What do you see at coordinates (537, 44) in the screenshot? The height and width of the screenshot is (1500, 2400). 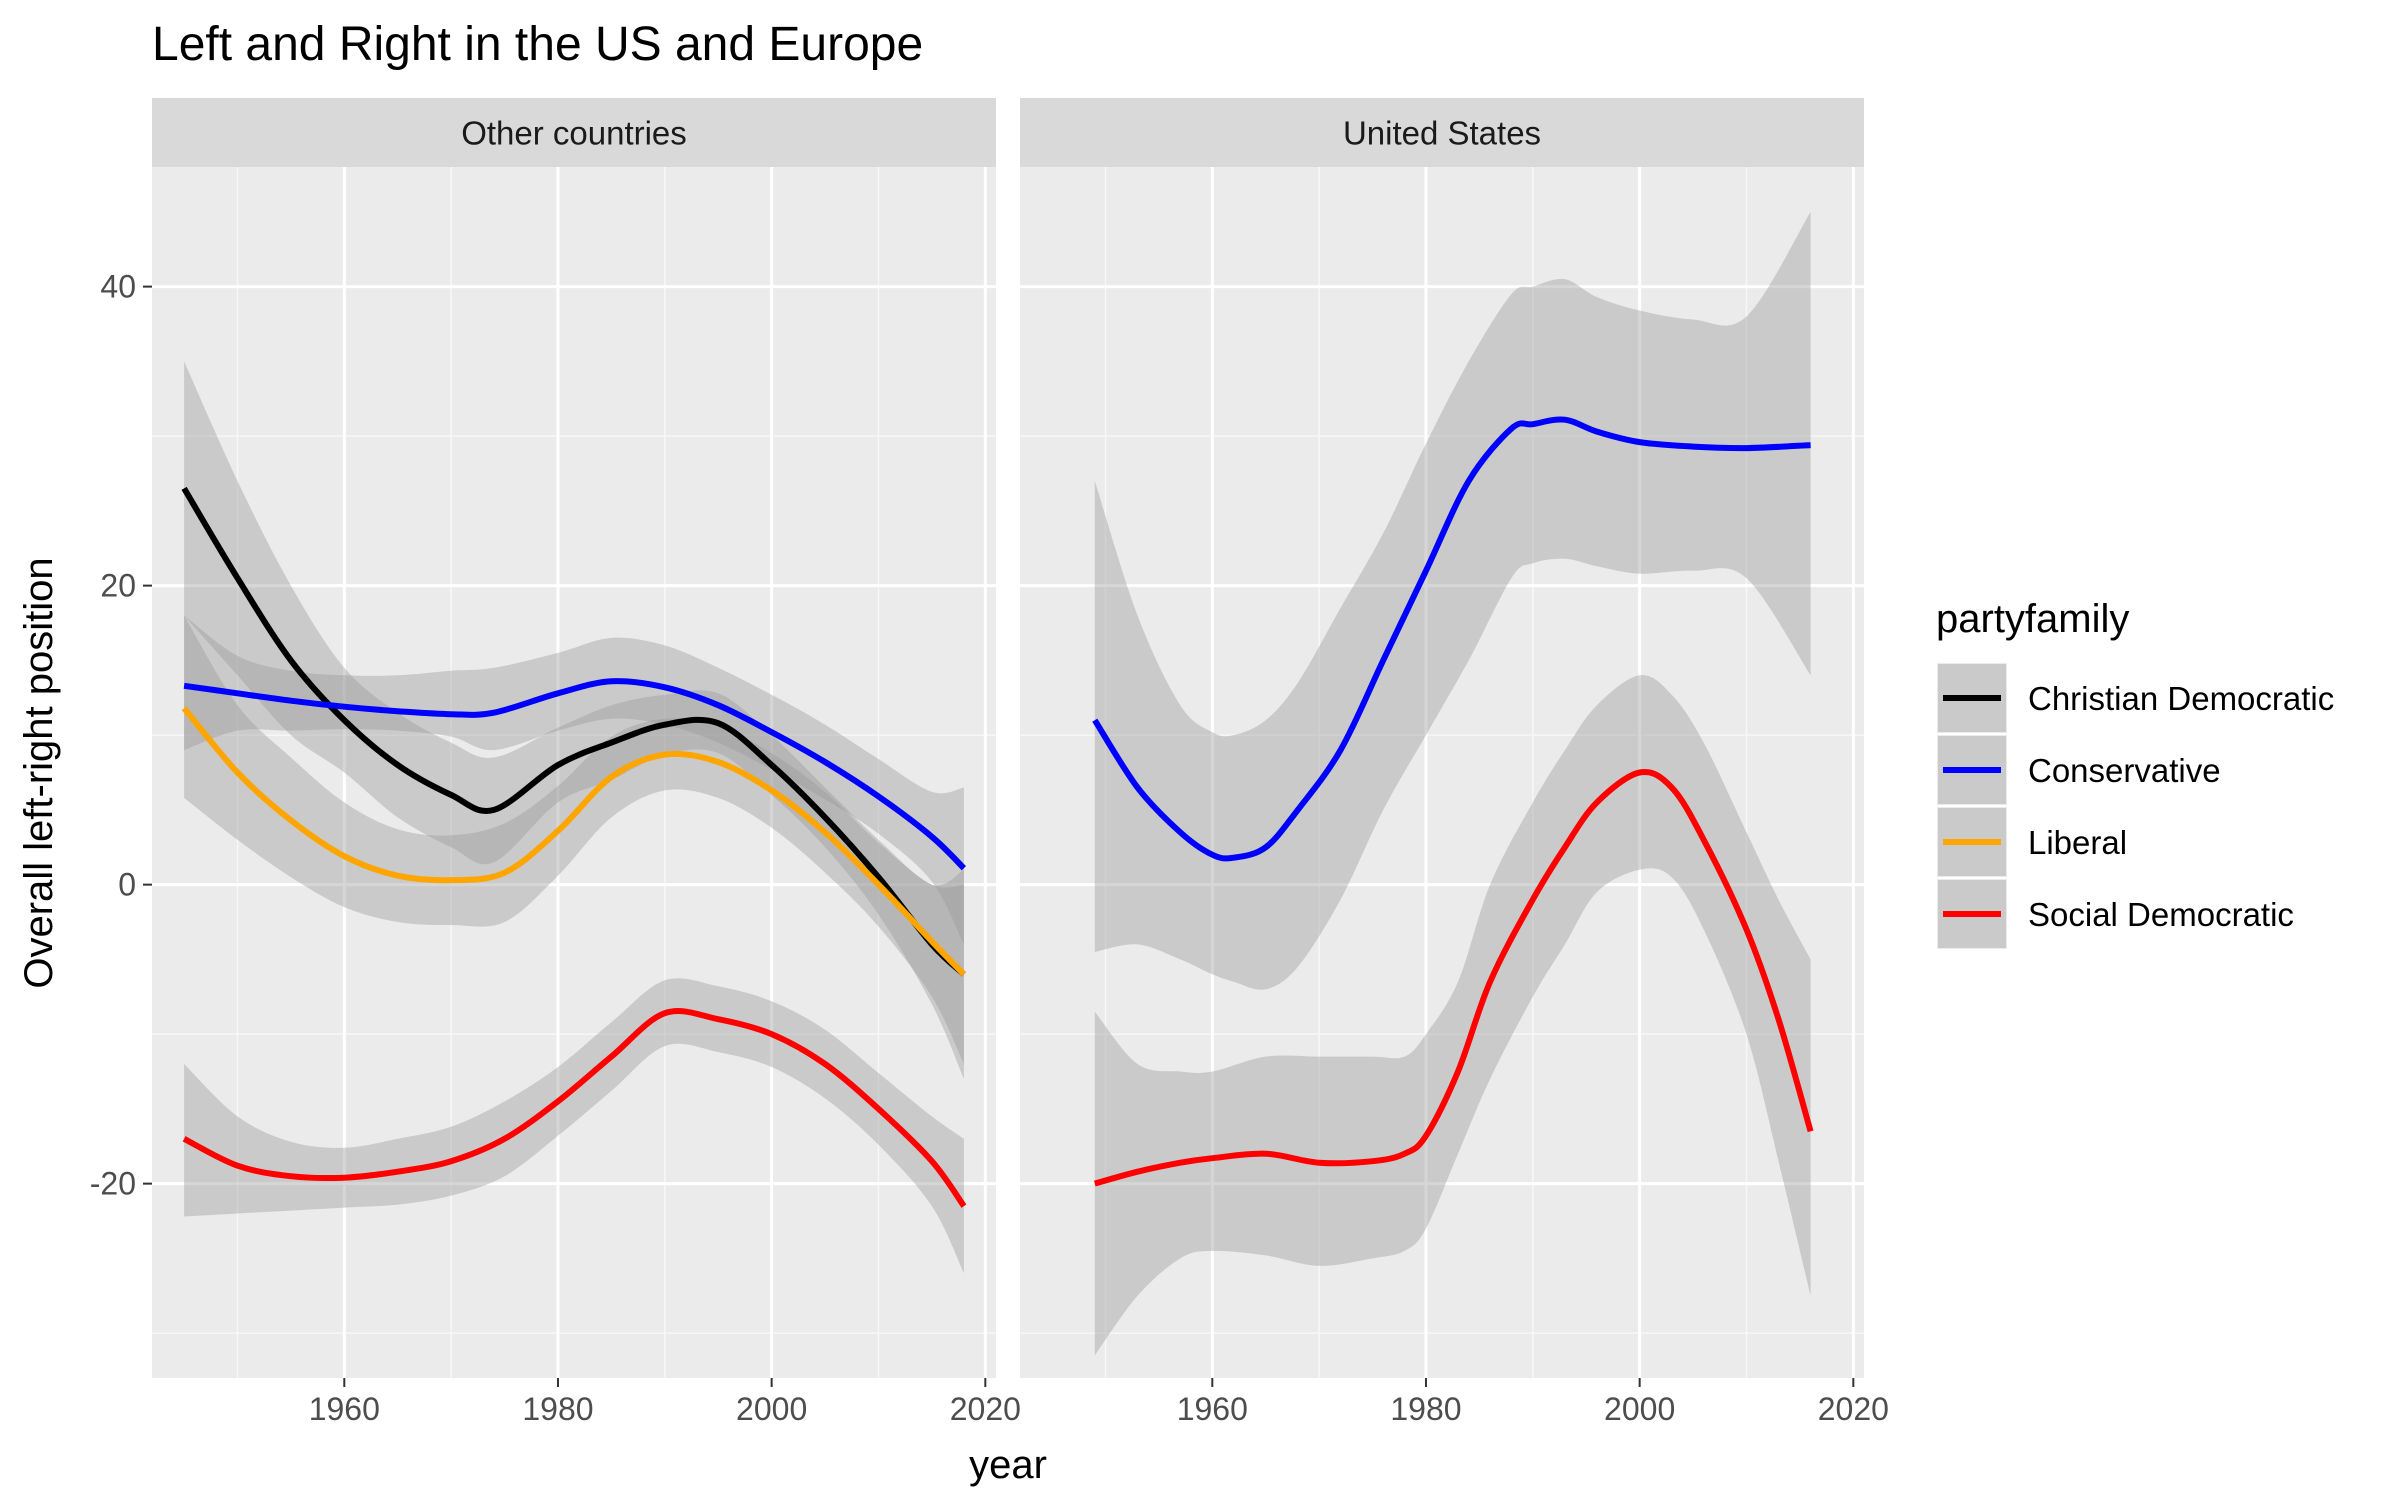 I see `chart-title: Left and Right in the US and Europe` at bounding box center [537, 44].